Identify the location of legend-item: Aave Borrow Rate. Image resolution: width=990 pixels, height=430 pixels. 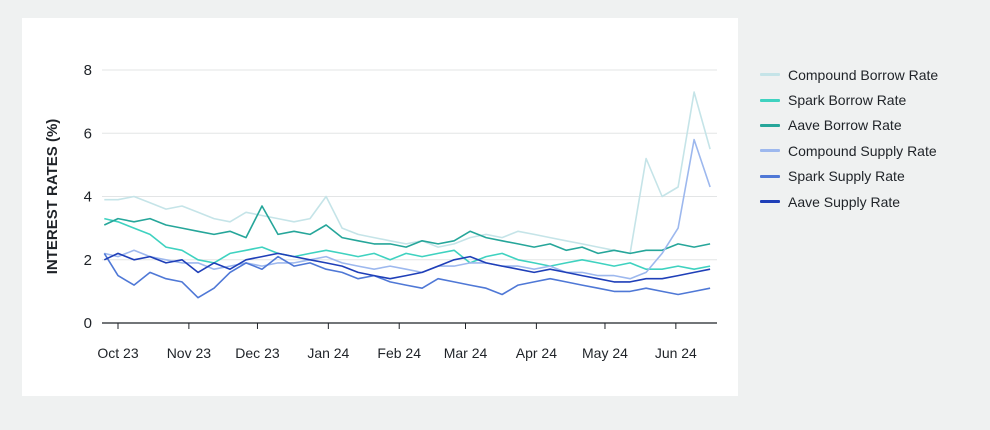
(849, 125).